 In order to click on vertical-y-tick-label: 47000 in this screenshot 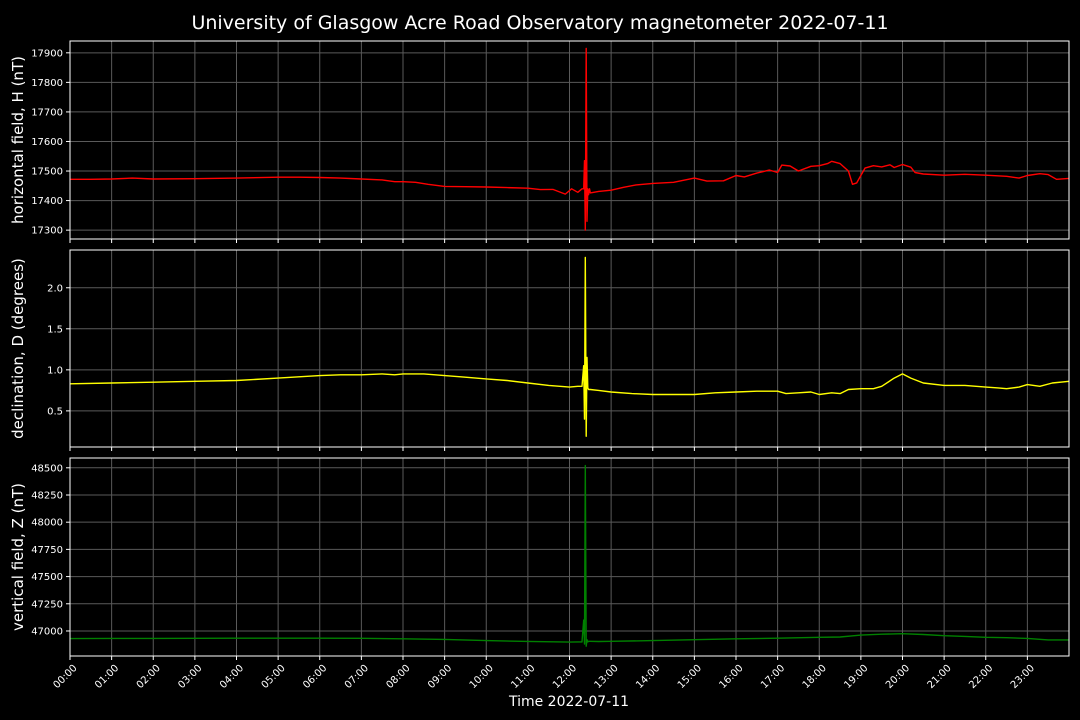, I will do `click(47, 631)`.